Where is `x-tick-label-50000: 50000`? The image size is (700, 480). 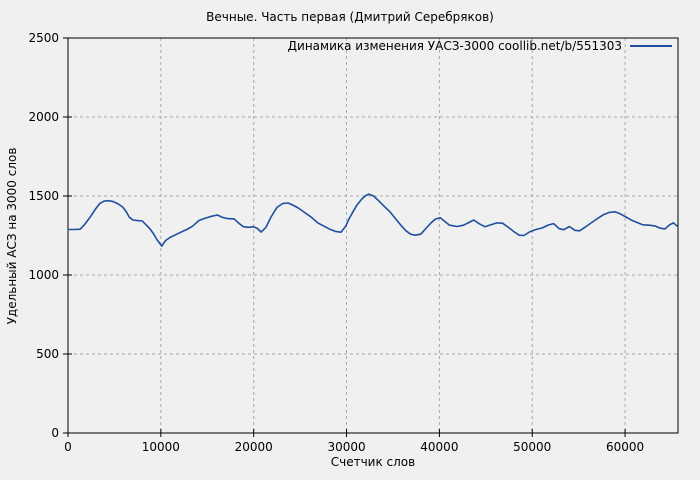
x-tick-label-50000: 50000 is located at coordinates (532, 447).